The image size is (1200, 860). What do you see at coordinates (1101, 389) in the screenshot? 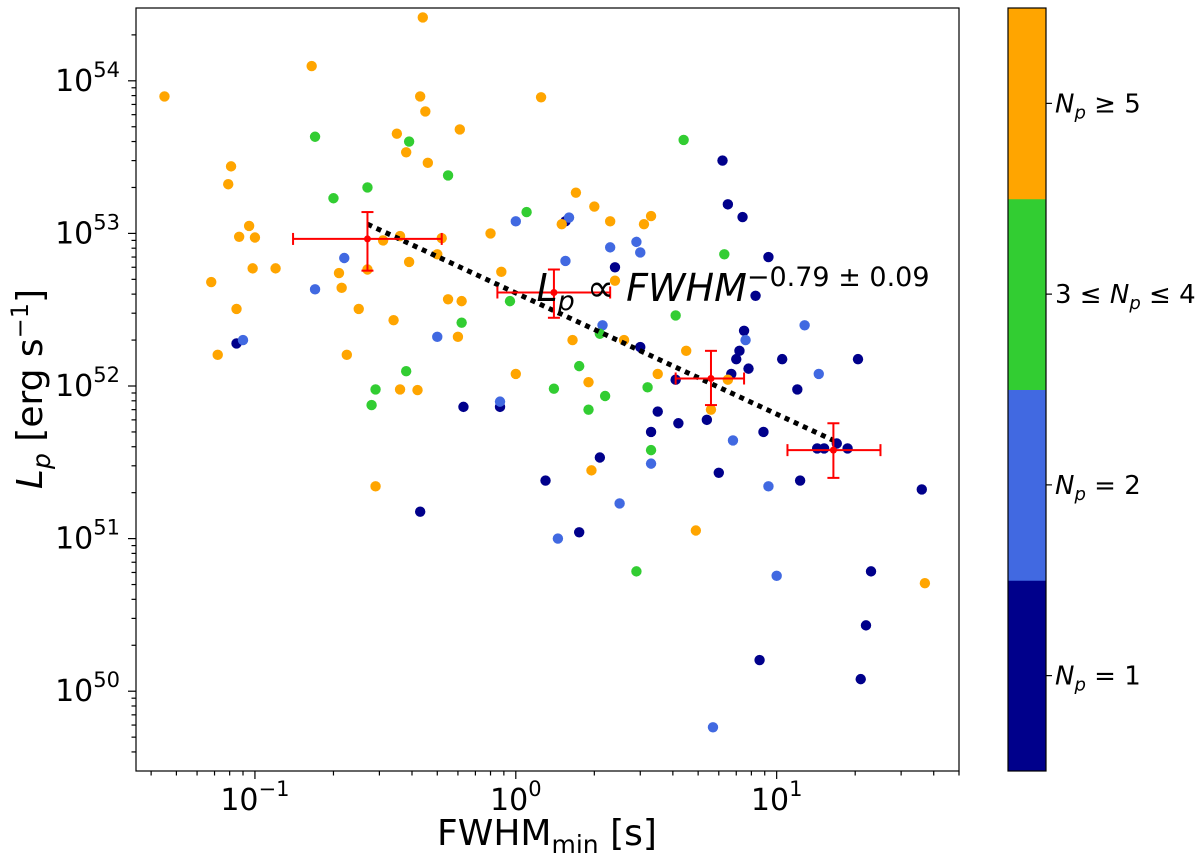
I see `colorbar: Np = 1 Np = 2 3 ≤ Np ≤ 4 Np ≥ 5` at bounding box center [1101, 389].